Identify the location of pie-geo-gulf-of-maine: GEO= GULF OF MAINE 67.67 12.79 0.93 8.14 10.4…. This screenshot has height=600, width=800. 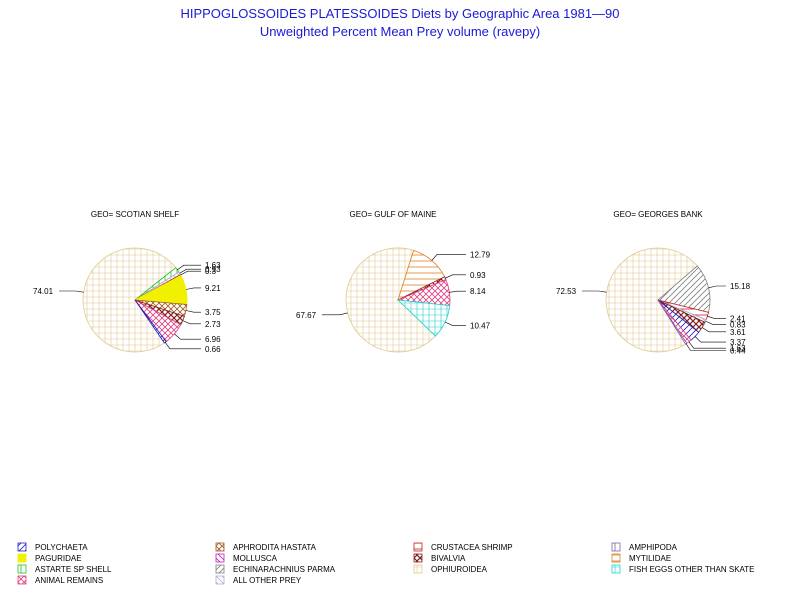
(393, 281).